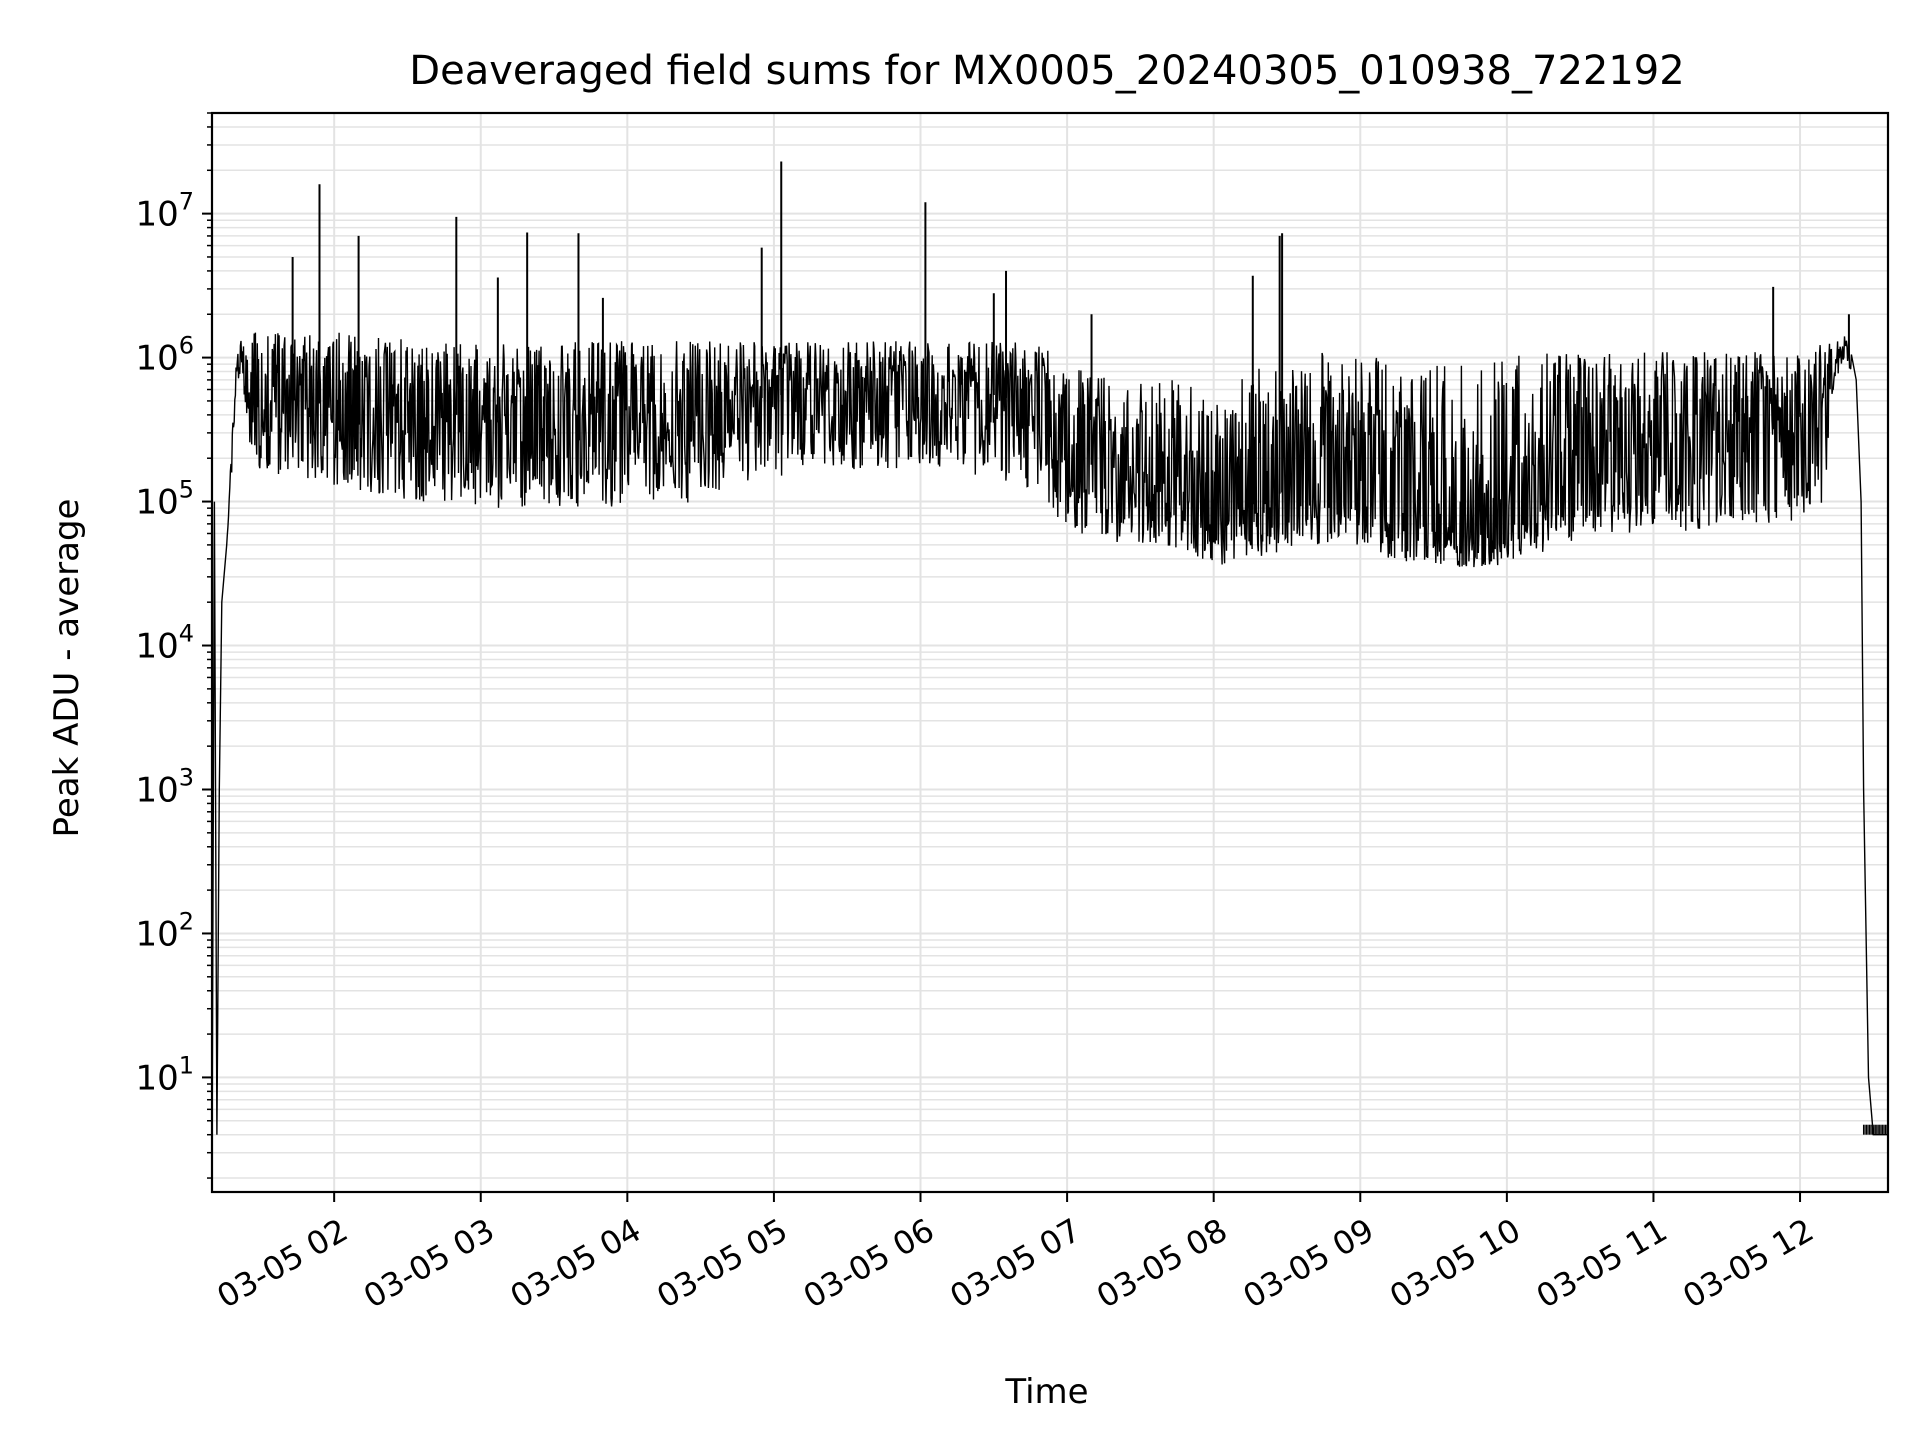  Describe the element at coordinates (164, 211) in the screenshot. I see `y-tick-label: 10⁷` at that location.